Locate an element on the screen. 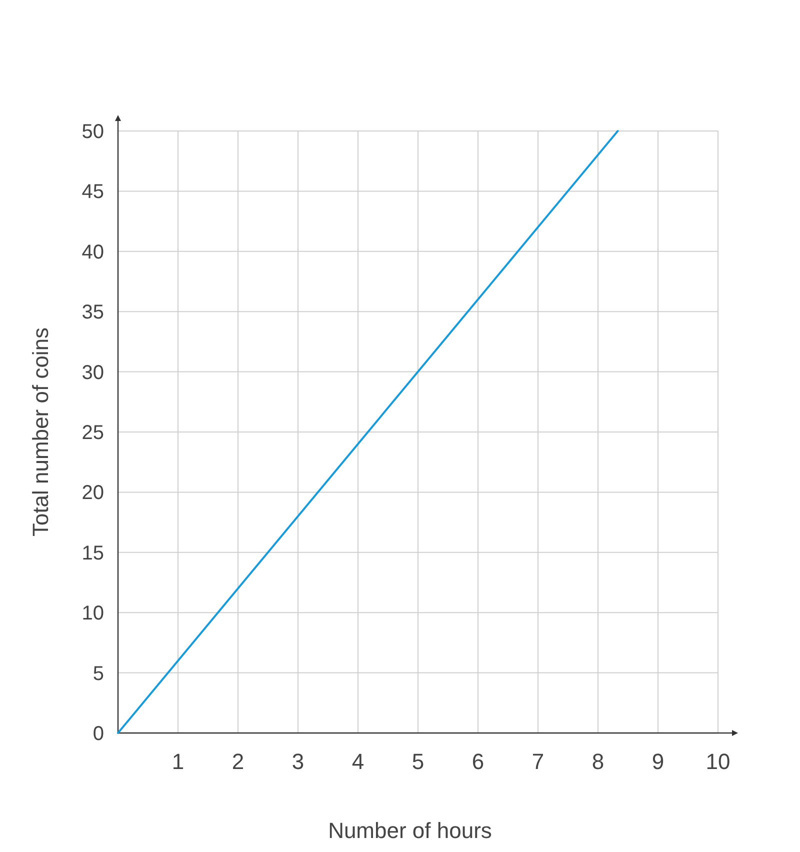  y-tick-label: 45 is located at coordinates (93, 192).